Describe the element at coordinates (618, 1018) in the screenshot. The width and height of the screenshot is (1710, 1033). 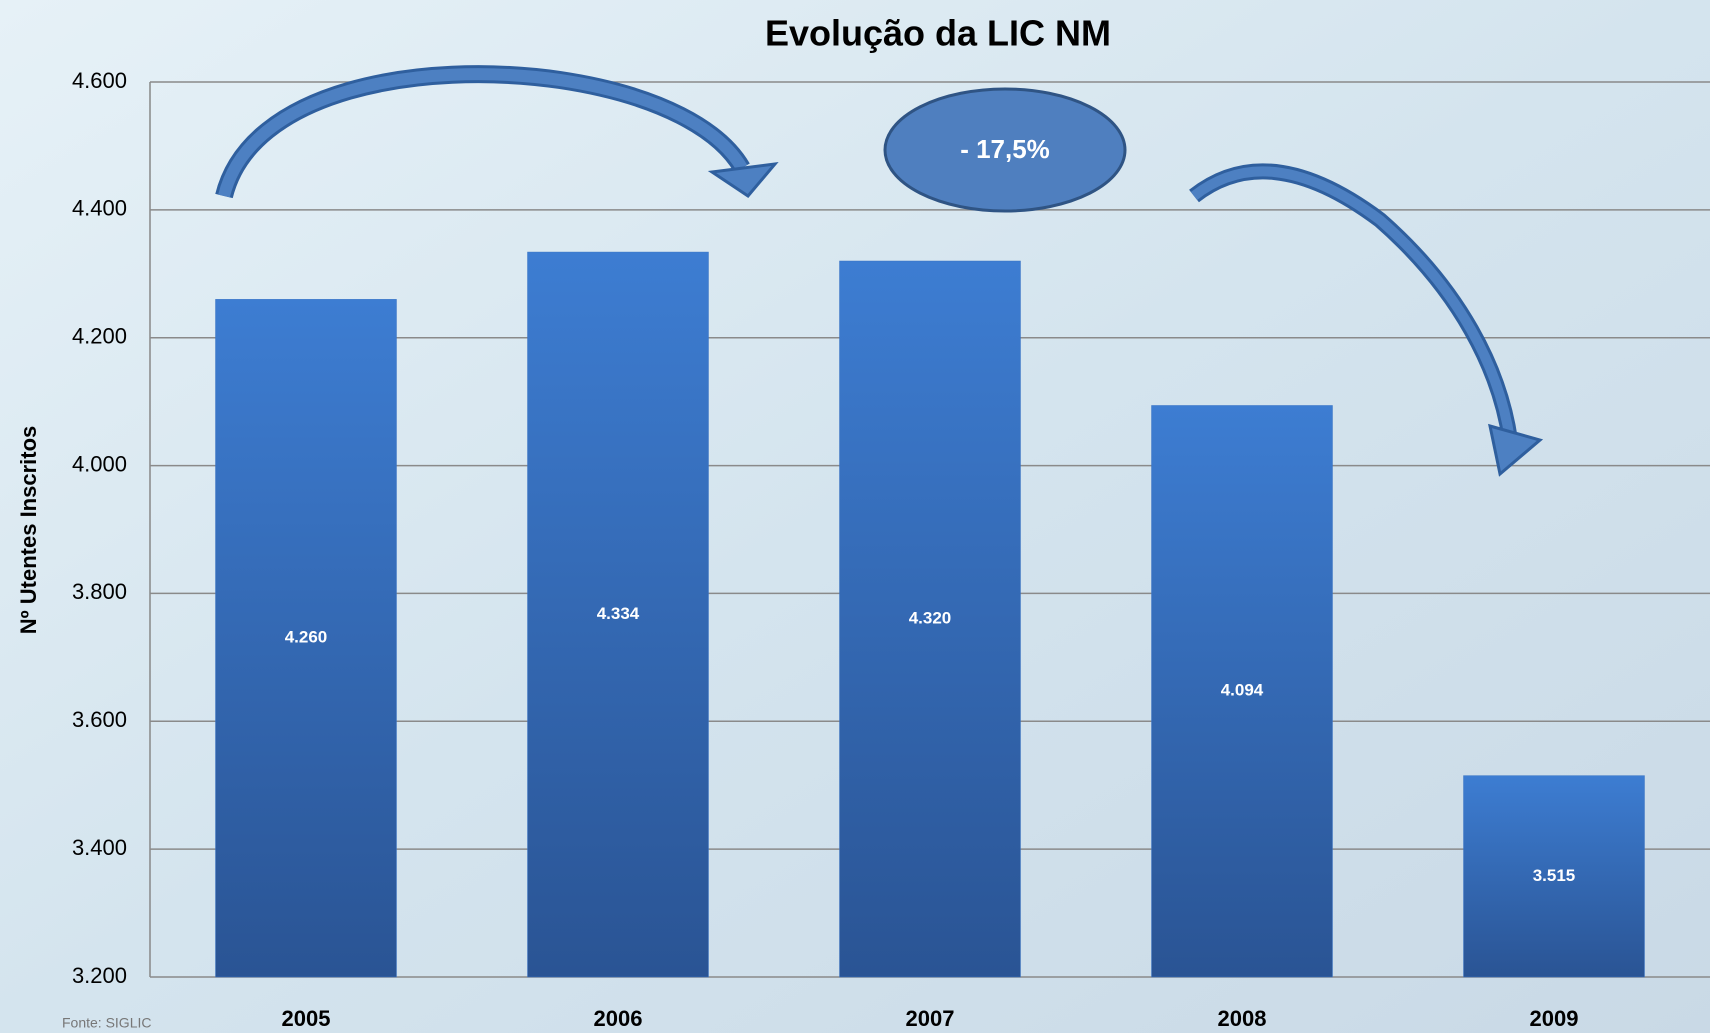
I see `x-tick-label: 2006` at that location.